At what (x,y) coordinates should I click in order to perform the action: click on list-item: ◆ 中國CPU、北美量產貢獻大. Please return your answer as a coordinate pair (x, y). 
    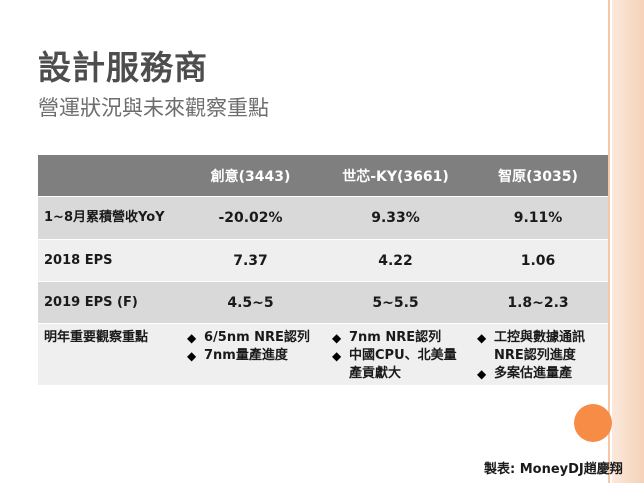
    Looking at the image, I should click on (395, 365).